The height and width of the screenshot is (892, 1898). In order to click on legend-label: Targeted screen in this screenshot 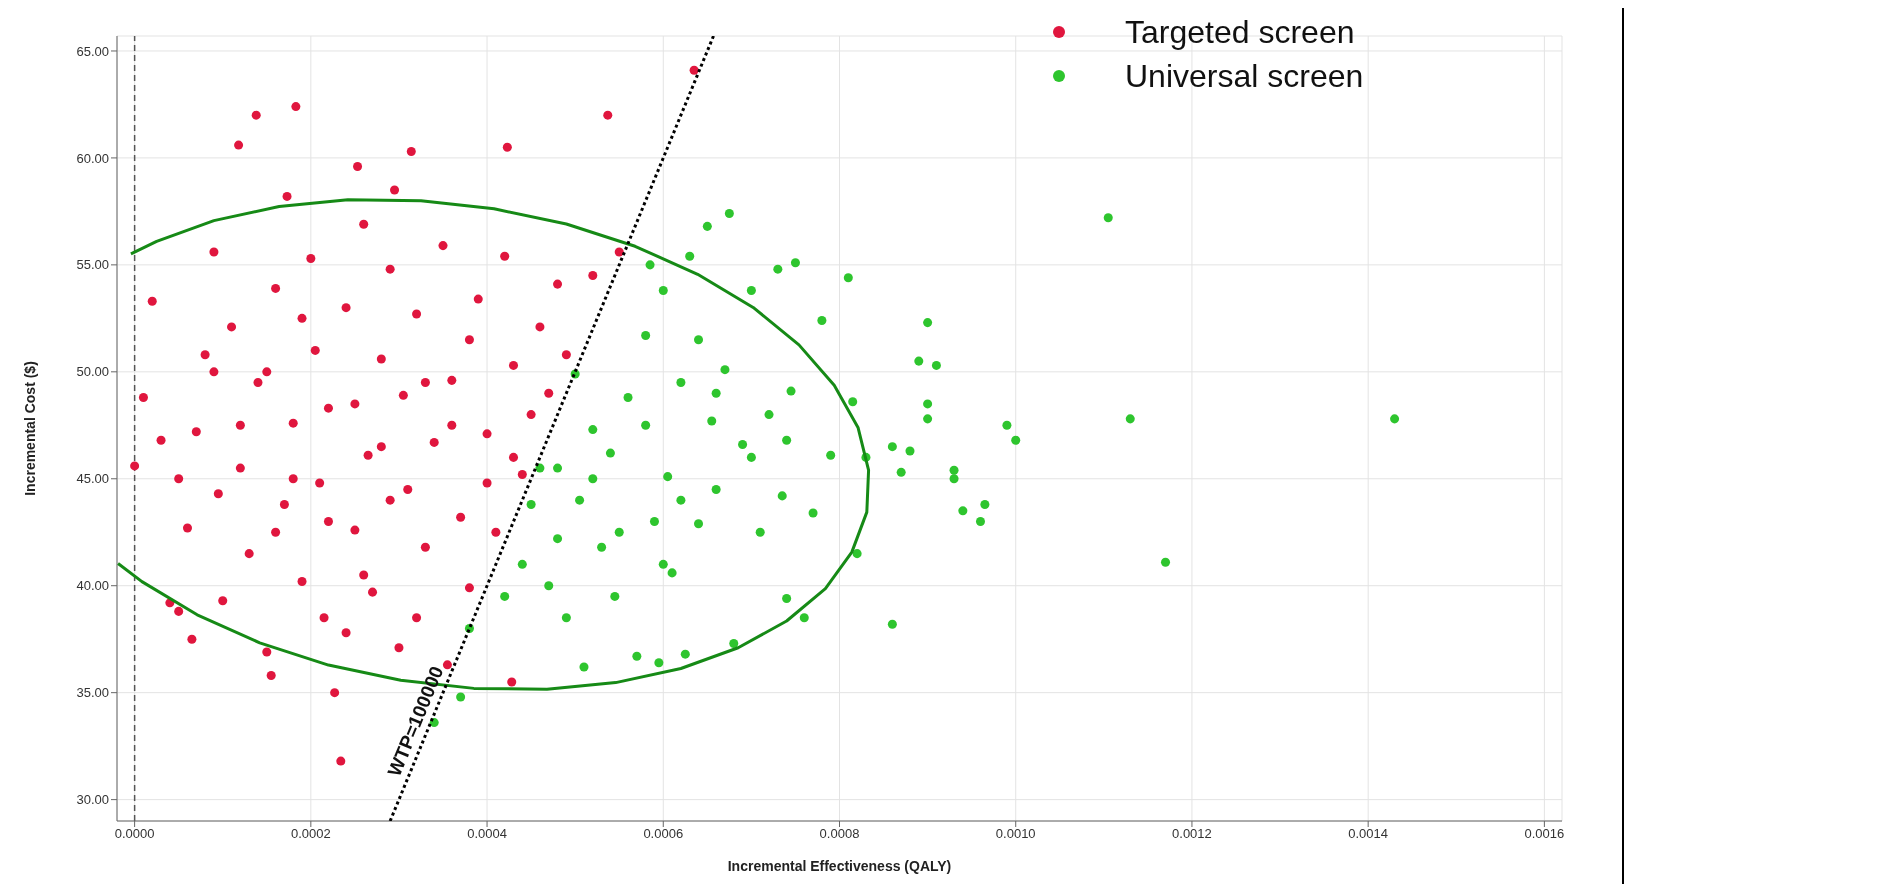, I will do `click(1240, 32)`.